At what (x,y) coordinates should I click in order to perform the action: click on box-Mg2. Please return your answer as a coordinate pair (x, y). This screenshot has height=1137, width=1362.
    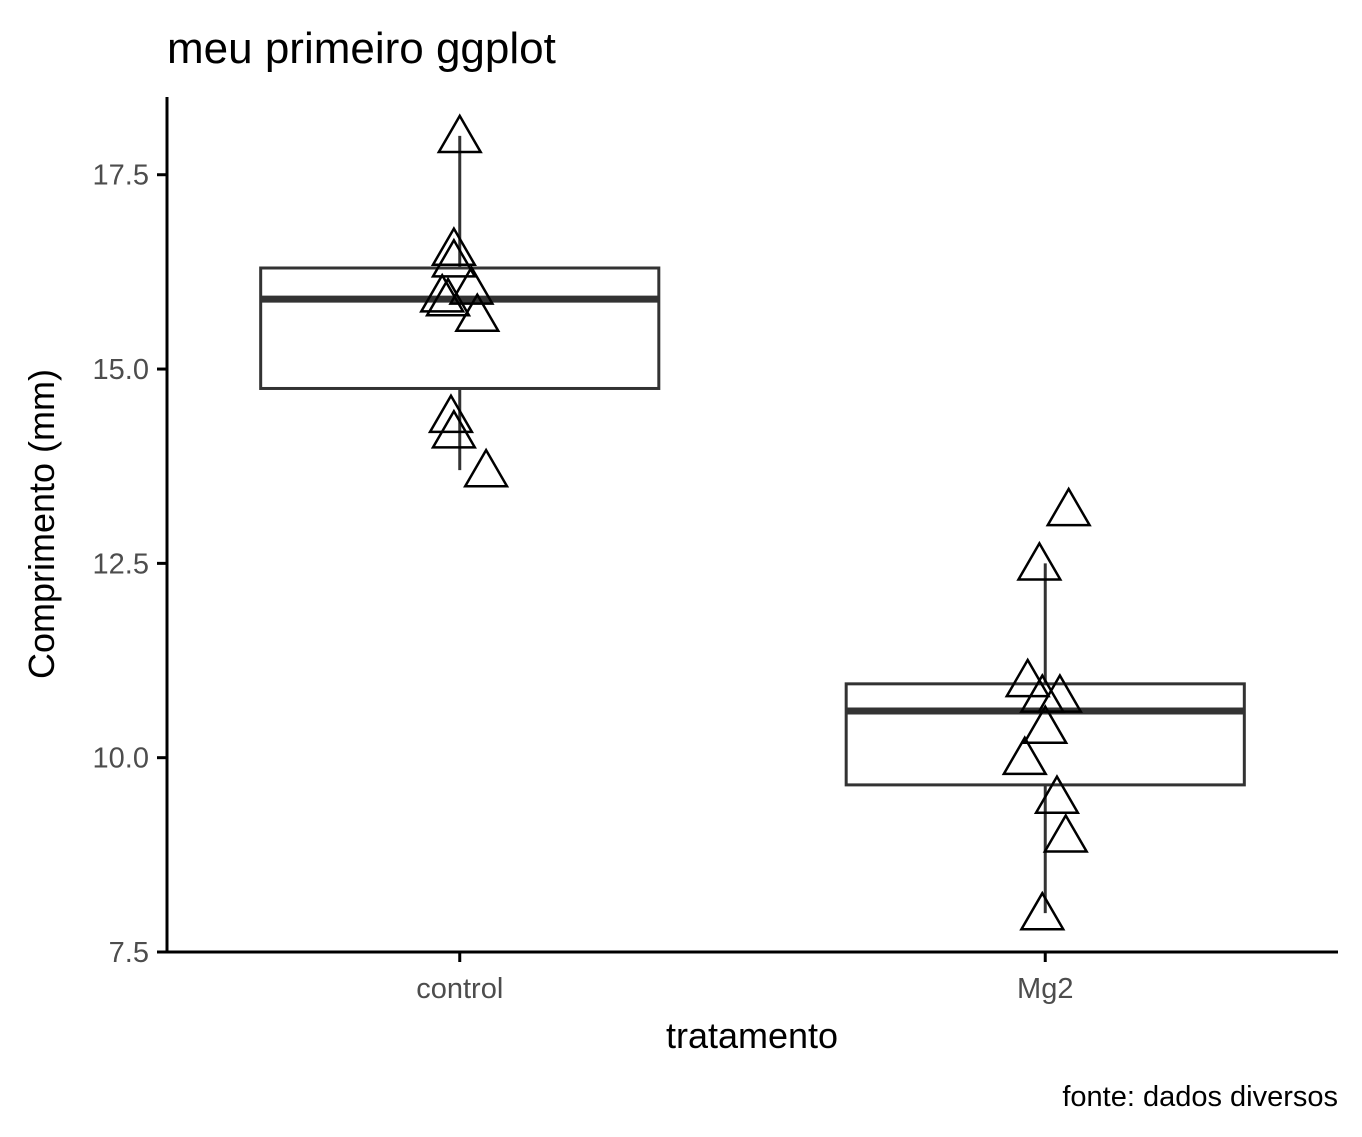
    Looking at the image, I should click on (1045, 738).